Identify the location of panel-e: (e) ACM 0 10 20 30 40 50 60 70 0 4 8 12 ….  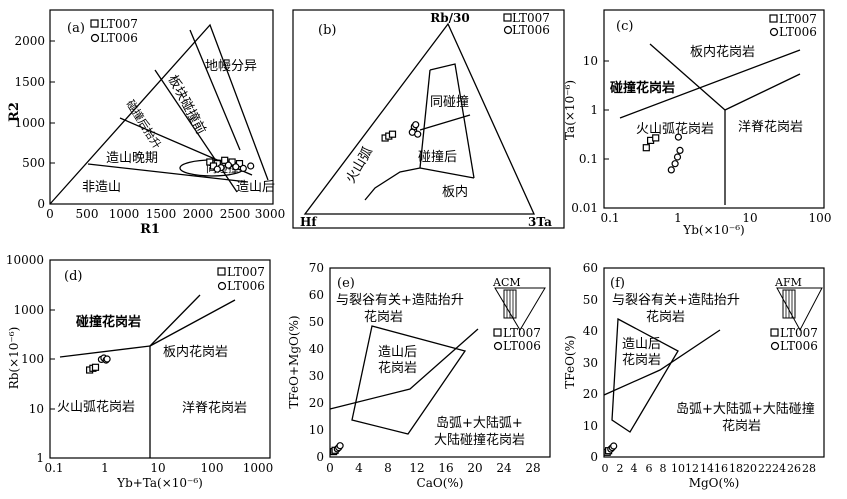
(419, 375).